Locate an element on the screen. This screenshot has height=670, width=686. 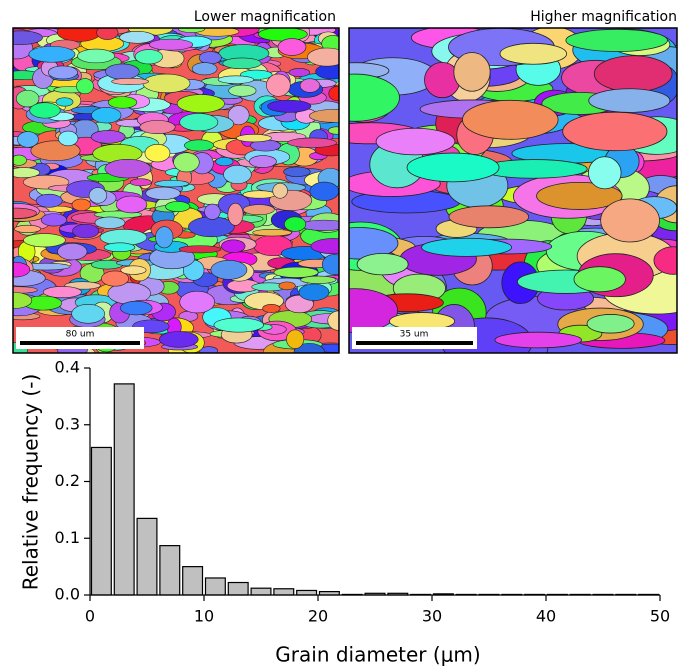
x-tick-label: 50 is located at coordinates (660, 616).